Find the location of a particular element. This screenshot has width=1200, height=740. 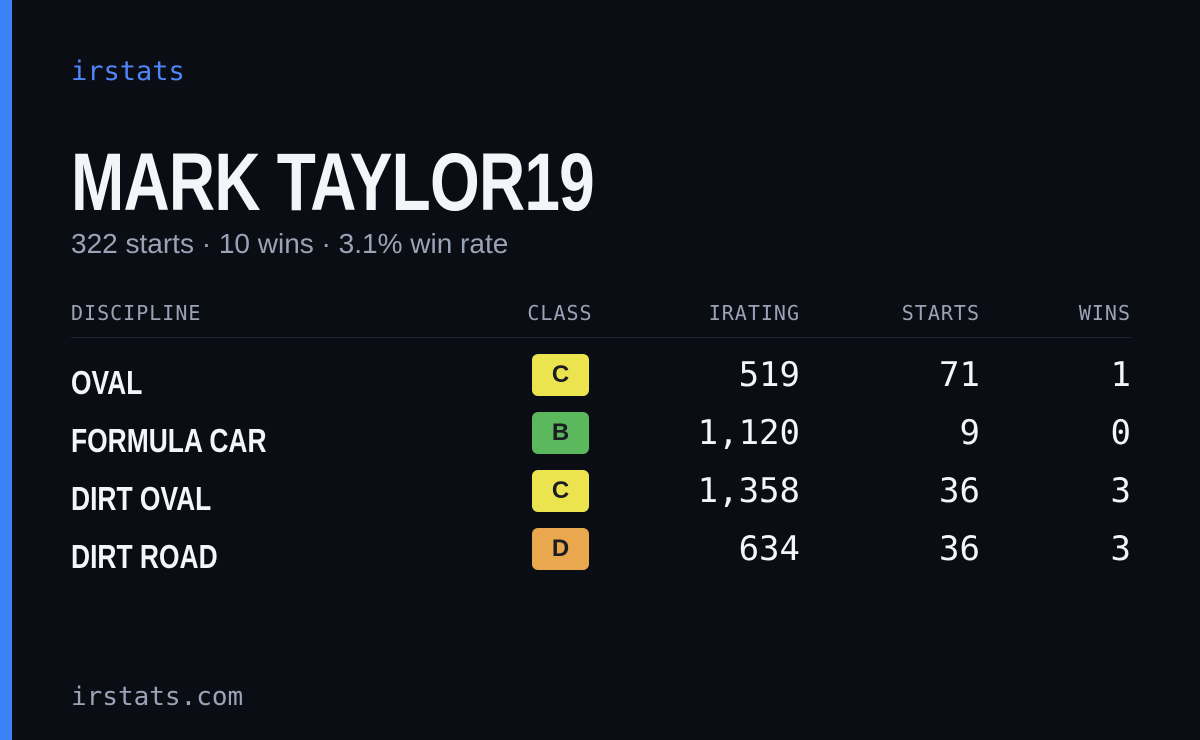

class-badge: B is located at coordinates (560, 433).